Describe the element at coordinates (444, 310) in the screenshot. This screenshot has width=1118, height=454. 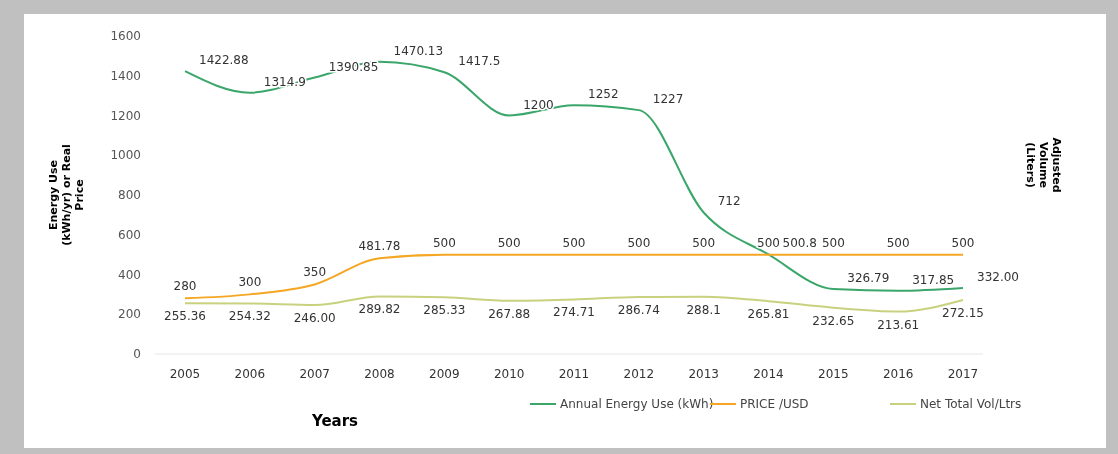
I see `data-label: 285.33` at that location.